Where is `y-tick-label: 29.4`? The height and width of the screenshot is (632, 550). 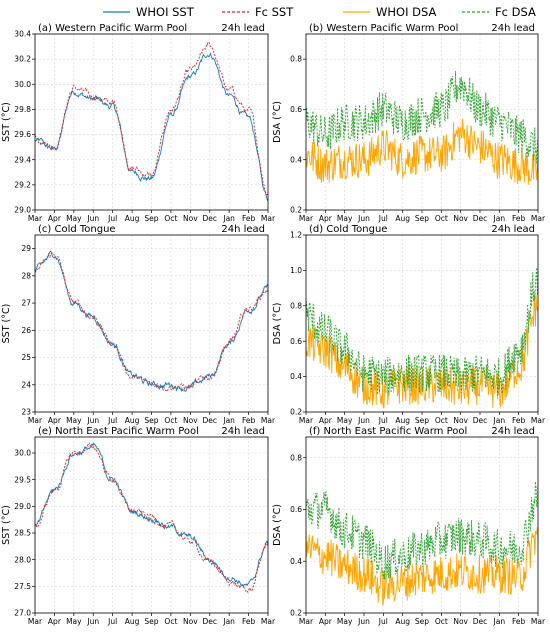 y-tick-label: 29.4 is located at coordinates (22, 159).